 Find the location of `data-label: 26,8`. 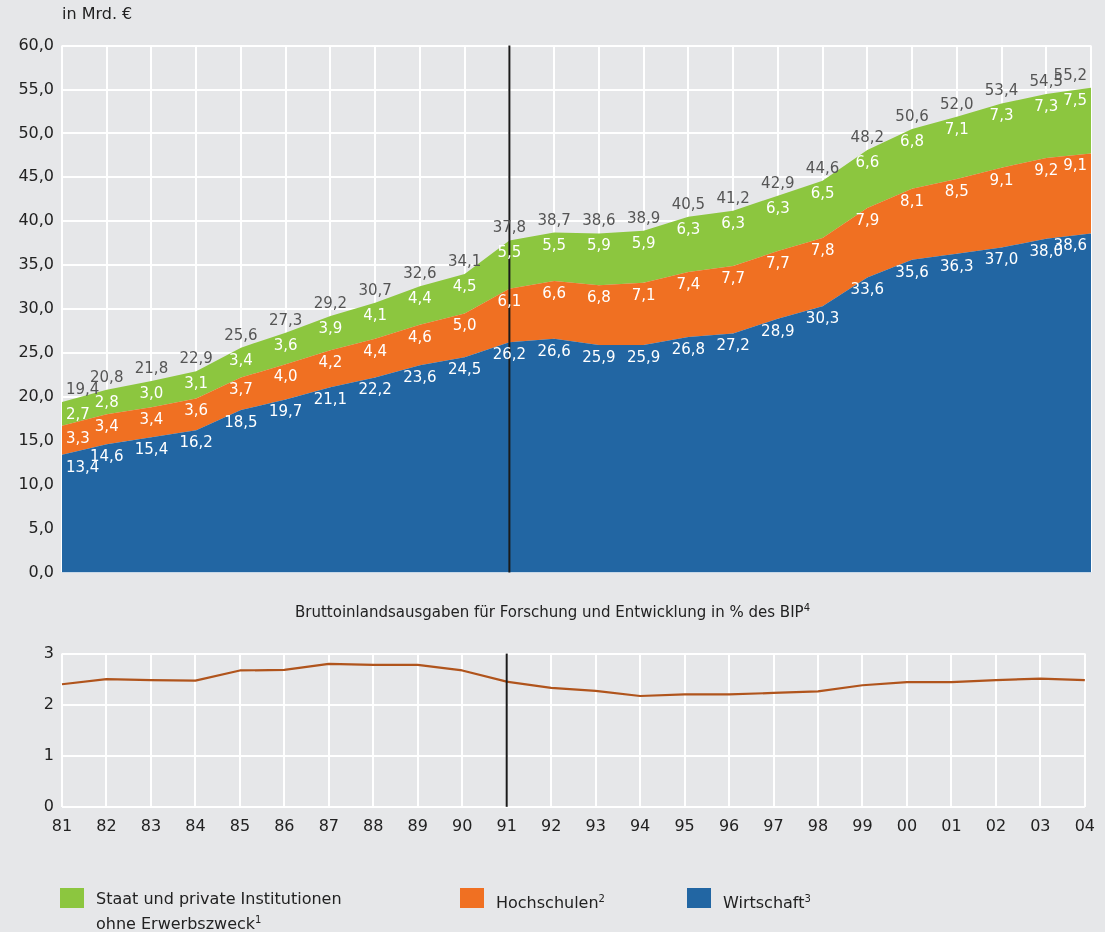

data-label: 26,8 is located at coordinates (688, 348).